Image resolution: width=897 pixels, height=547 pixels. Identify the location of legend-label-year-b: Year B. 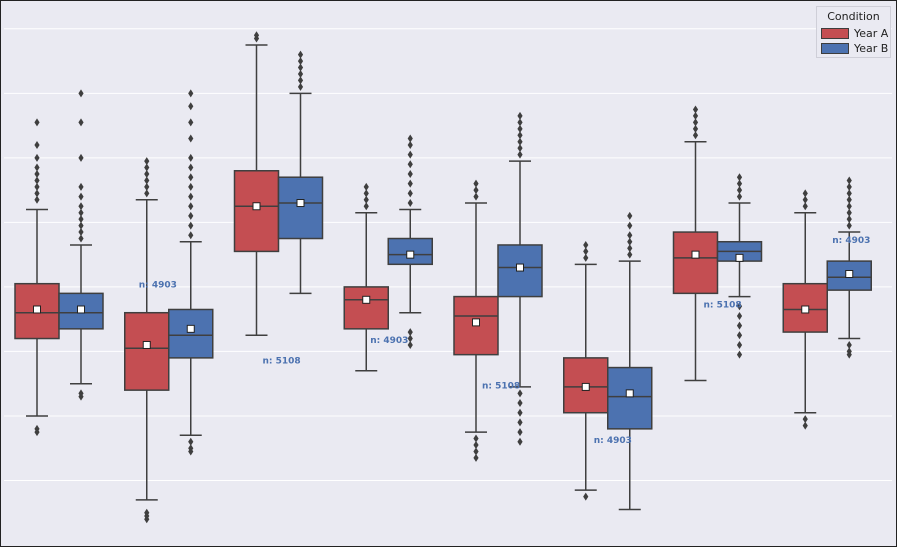
(871, 48).